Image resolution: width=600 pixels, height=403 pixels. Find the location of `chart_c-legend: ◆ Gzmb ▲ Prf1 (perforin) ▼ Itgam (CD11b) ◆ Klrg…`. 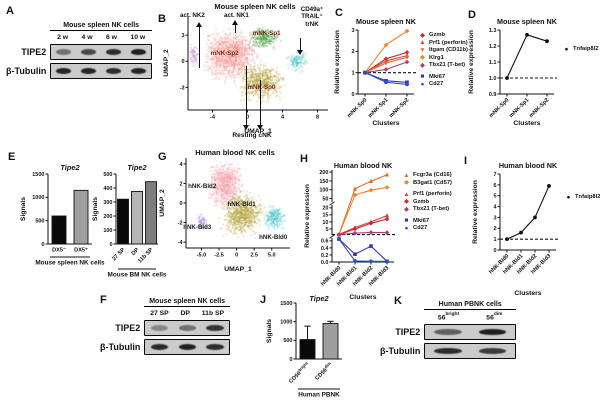

chart_c-legend: ◆ Gzmb ▲ Prf1 (perforin) ▼ Itgam (CD11b) ◆ Klrg… is located at coordinates (443, 62).